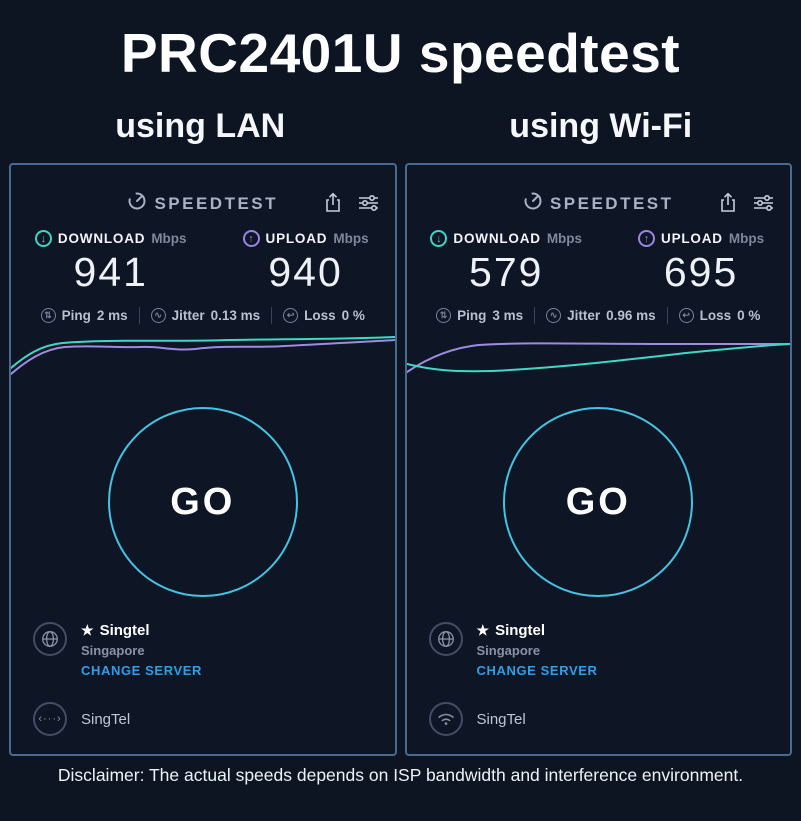 This screenshot has width=801, height=821. Describe the element at coordinates (111, 272) in the screenshot. I see `download-value: 941` at that location.